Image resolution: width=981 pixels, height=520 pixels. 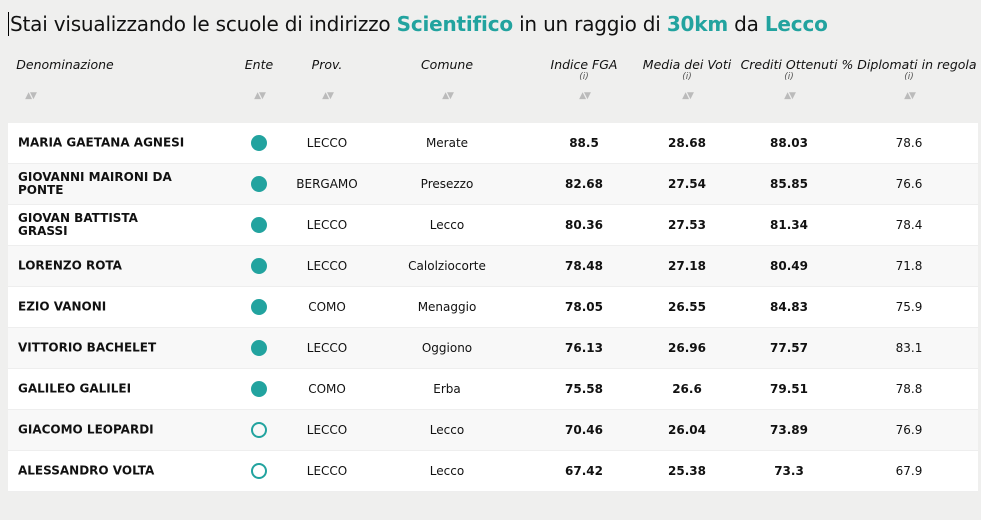 What do you see at coordinates (789, 143) in the screenshot?
I see `crediti-ottenuti: 88.03` at bounding box center [789, 143].